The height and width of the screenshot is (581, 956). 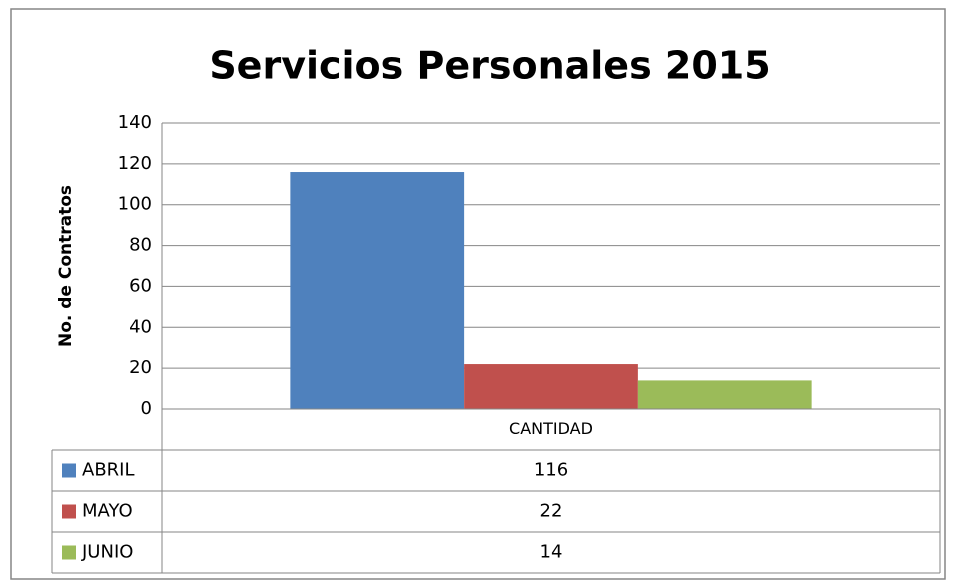 What do you see at coordinates (140, 245) in the screenshot?
I see `y-tick-label: 80` at bounding box center [140, 245].